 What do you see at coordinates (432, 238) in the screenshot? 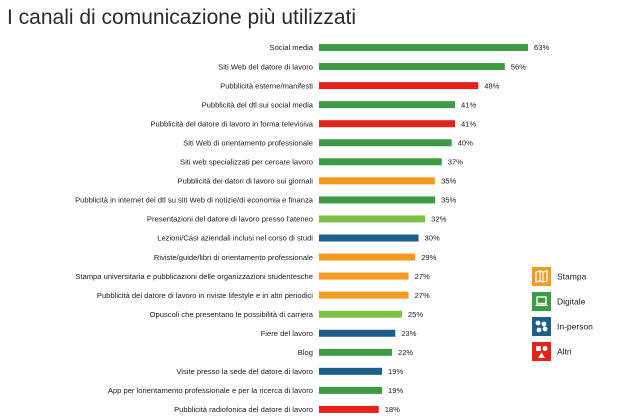
I see `bar-value-label: 30%` at bounding box center [432, 238].